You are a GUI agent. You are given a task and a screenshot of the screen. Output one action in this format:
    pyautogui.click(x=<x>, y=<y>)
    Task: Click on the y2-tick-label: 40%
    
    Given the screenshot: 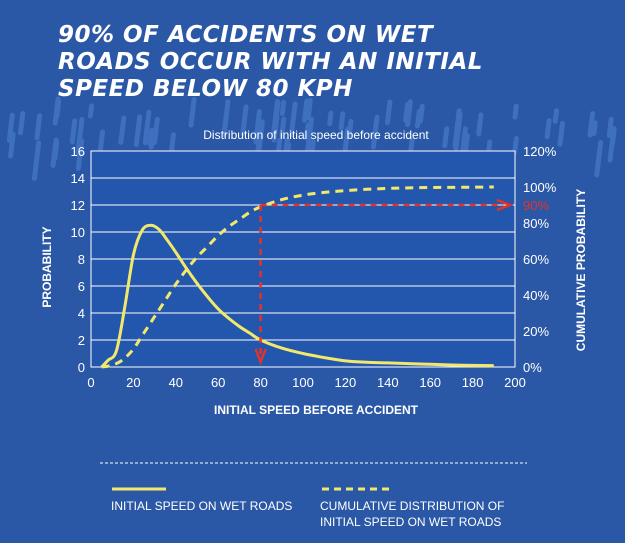 What is the action you would take?
    pyautogui.click(x=536, y=295)
    